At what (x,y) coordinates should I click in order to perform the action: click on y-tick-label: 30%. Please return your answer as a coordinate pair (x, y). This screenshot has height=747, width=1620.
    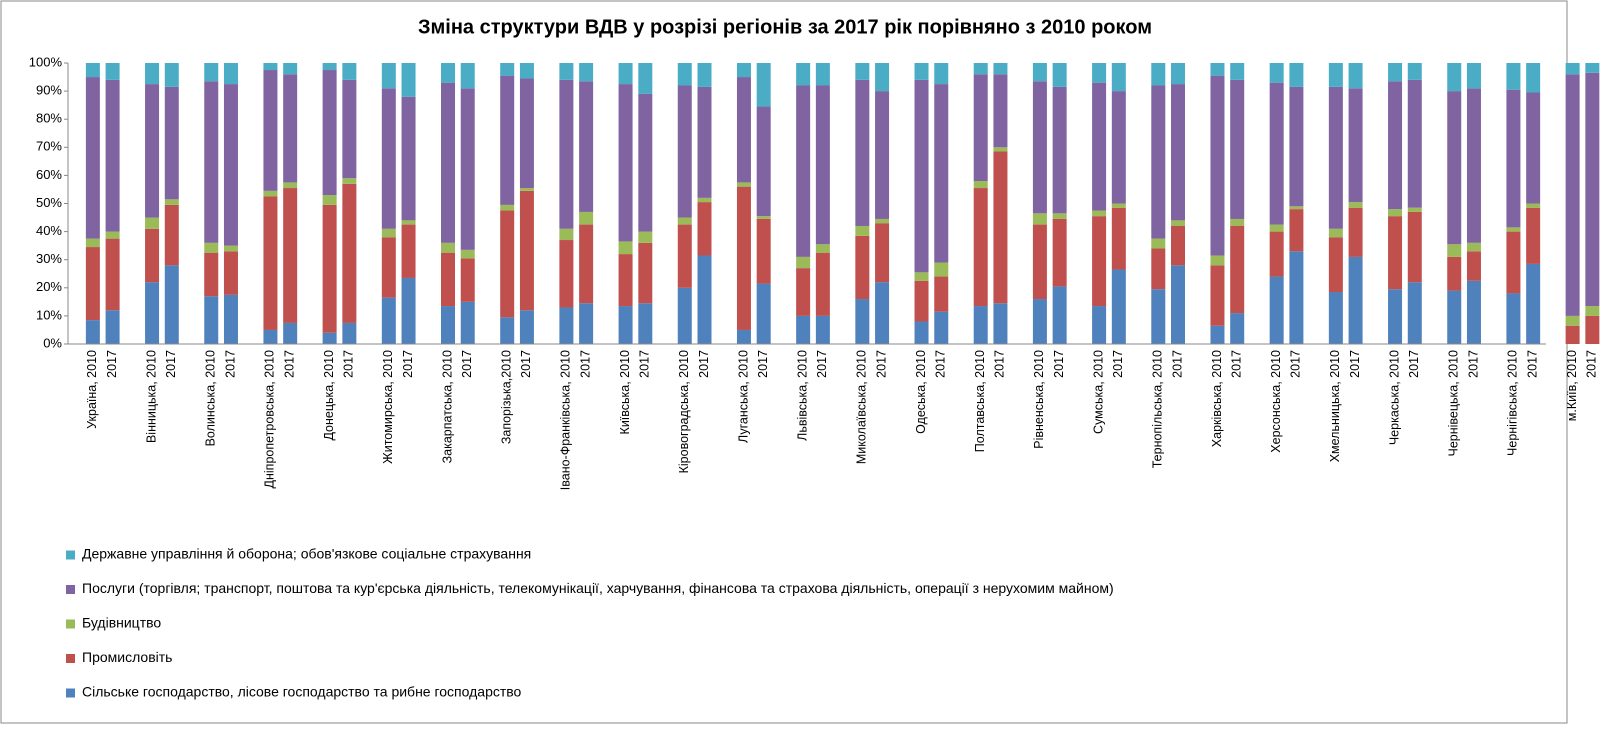
    Looking at the image, I should click on (49, 258).